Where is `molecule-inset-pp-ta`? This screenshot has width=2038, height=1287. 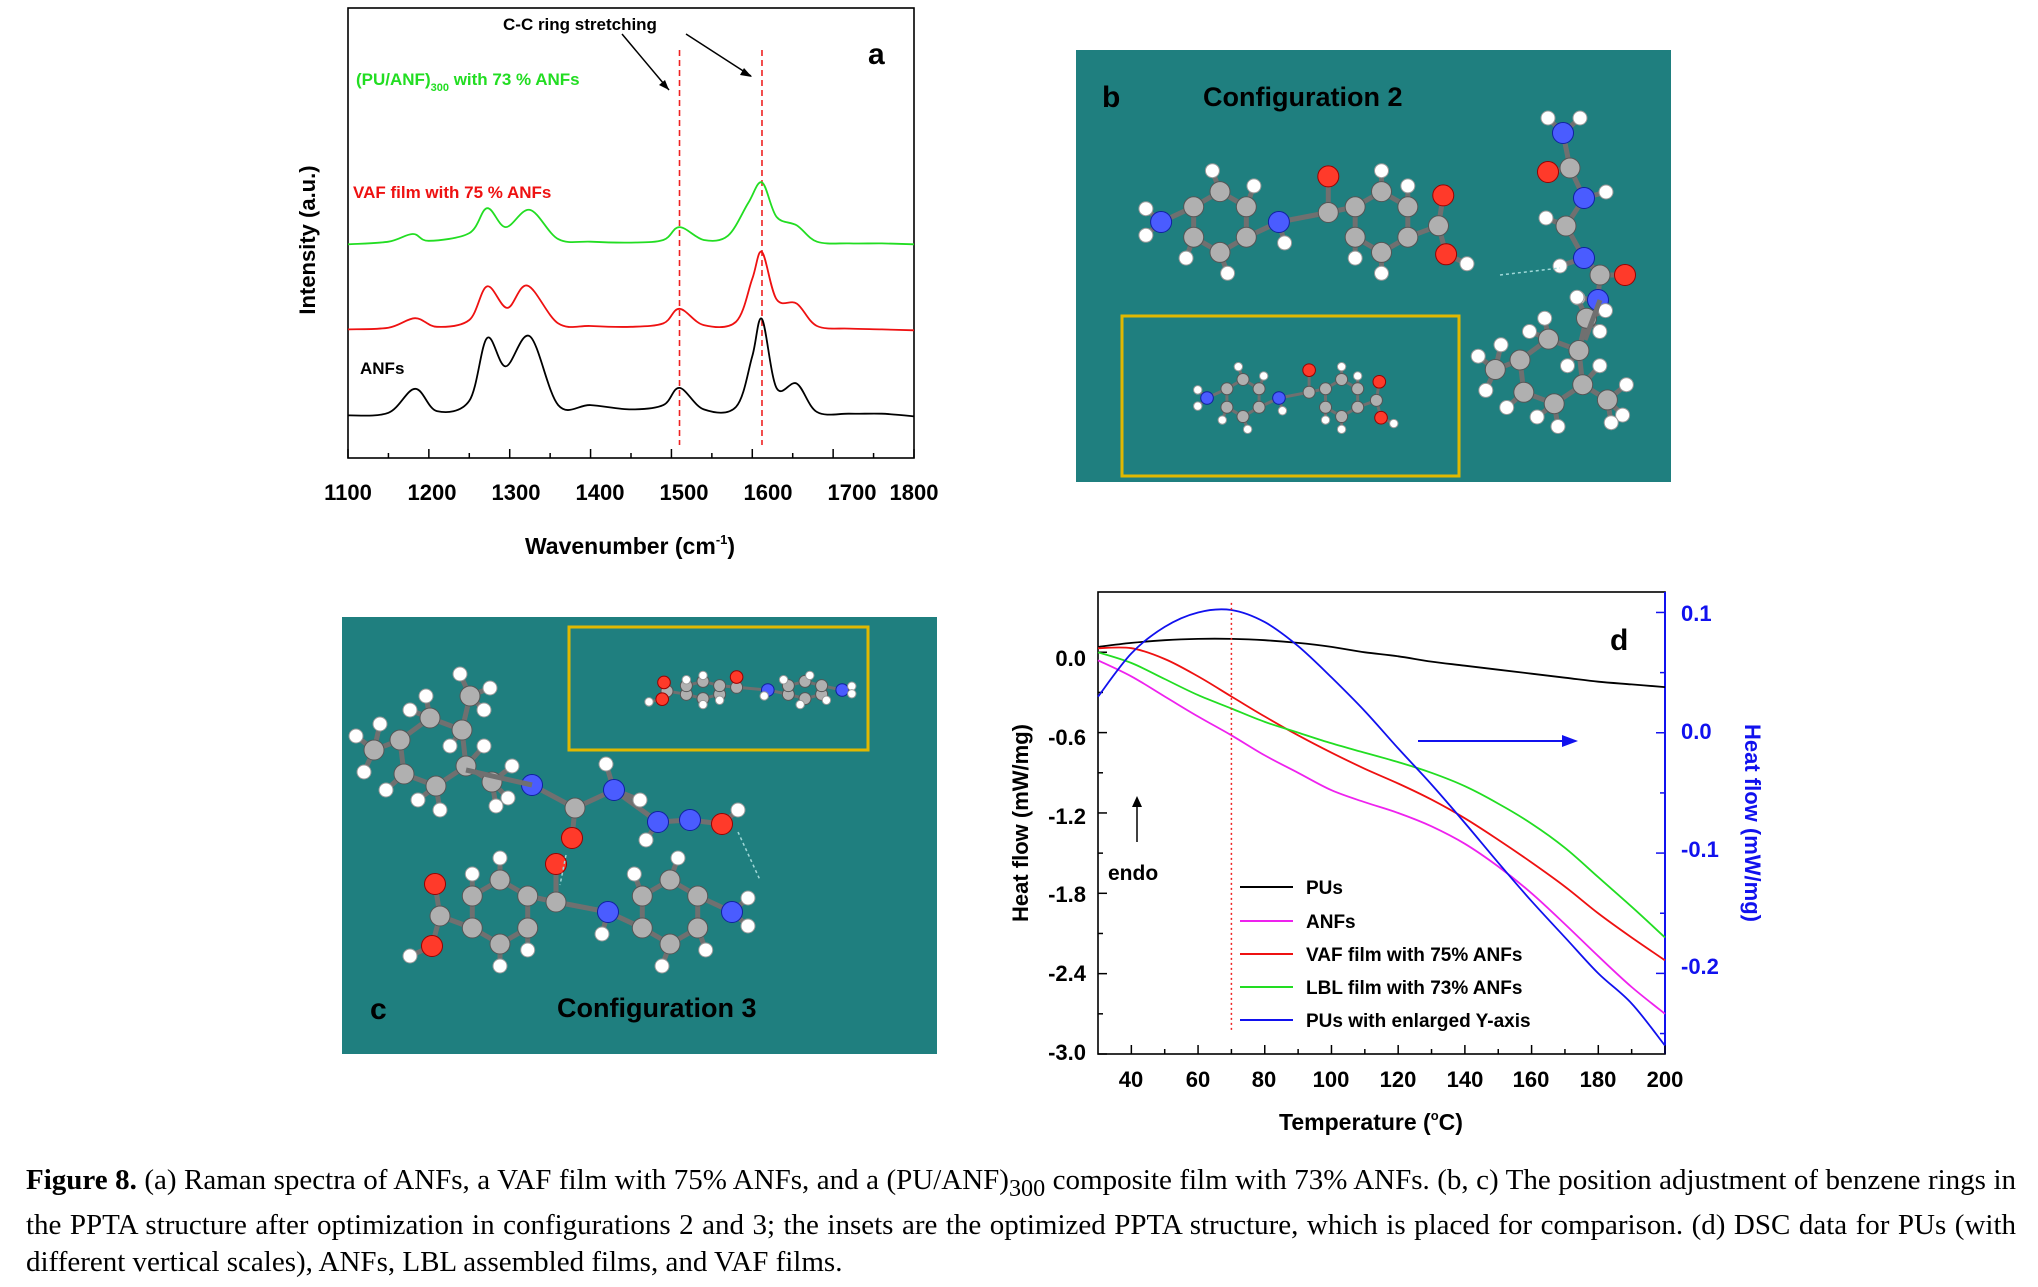 molecule-inset-pp-ta is located at coordinates (750, 690).